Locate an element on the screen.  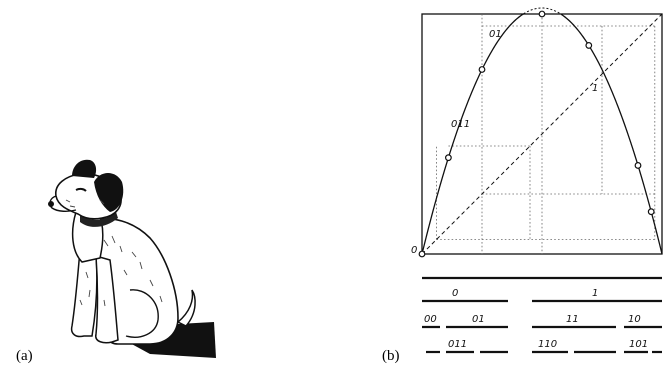
panel-b-label: (b) is located at coordinates (391, 356).